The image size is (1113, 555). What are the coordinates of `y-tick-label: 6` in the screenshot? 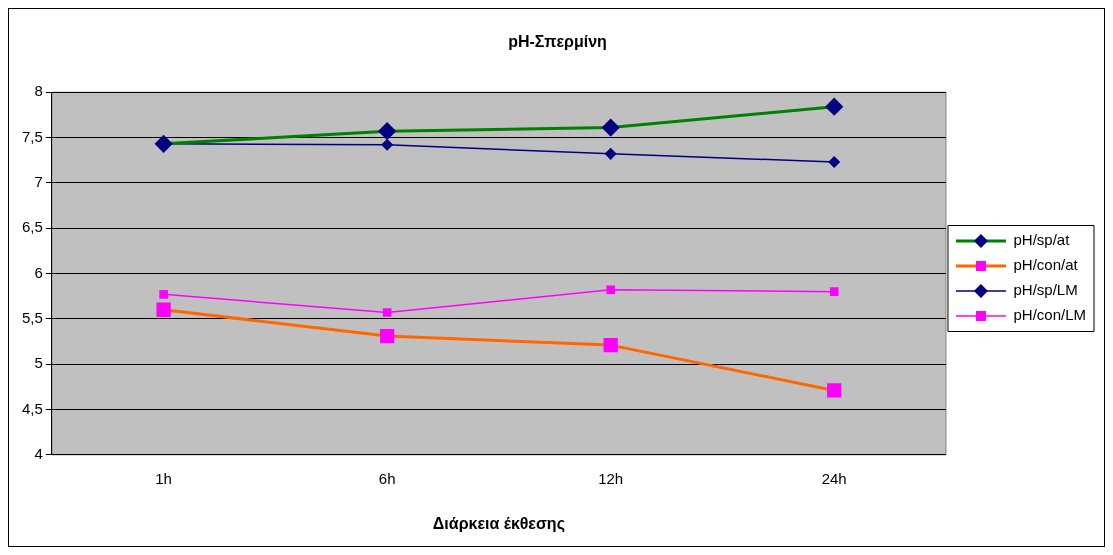 It's located at (38, 272).